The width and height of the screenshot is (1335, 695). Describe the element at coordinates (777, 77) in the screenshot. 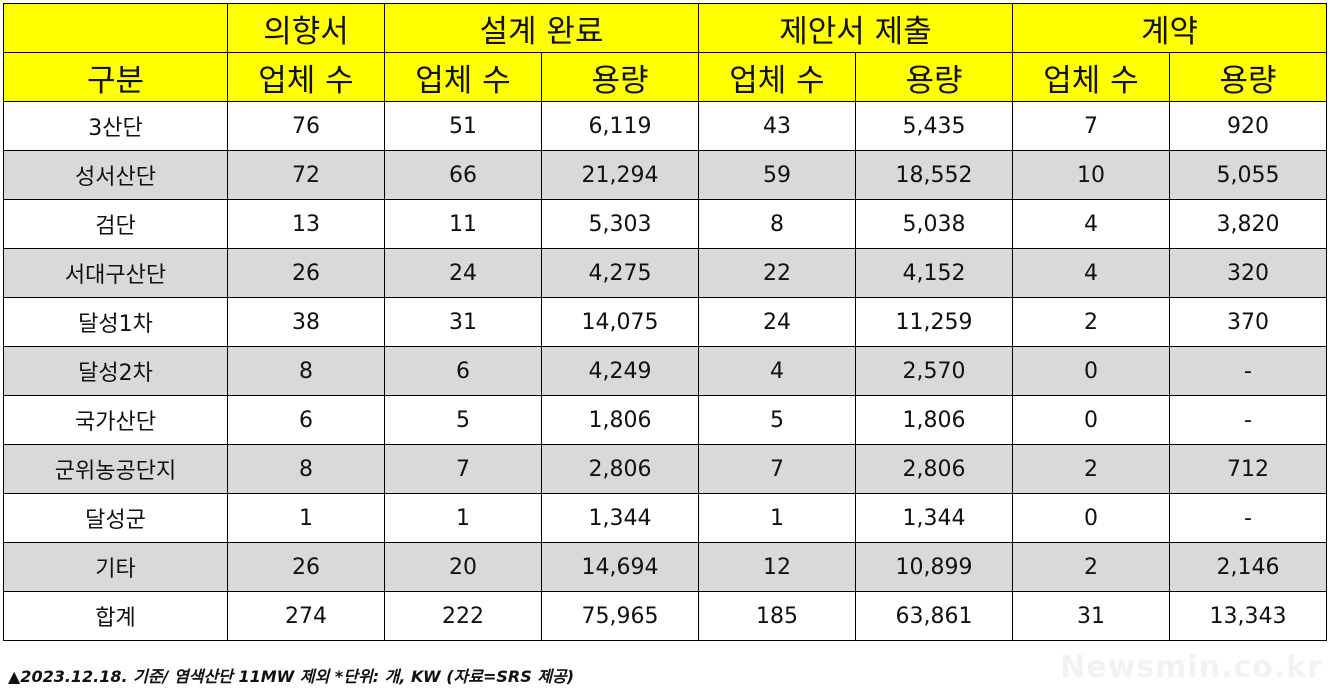

I see `header-proposal-count: 업체 수` at that location.